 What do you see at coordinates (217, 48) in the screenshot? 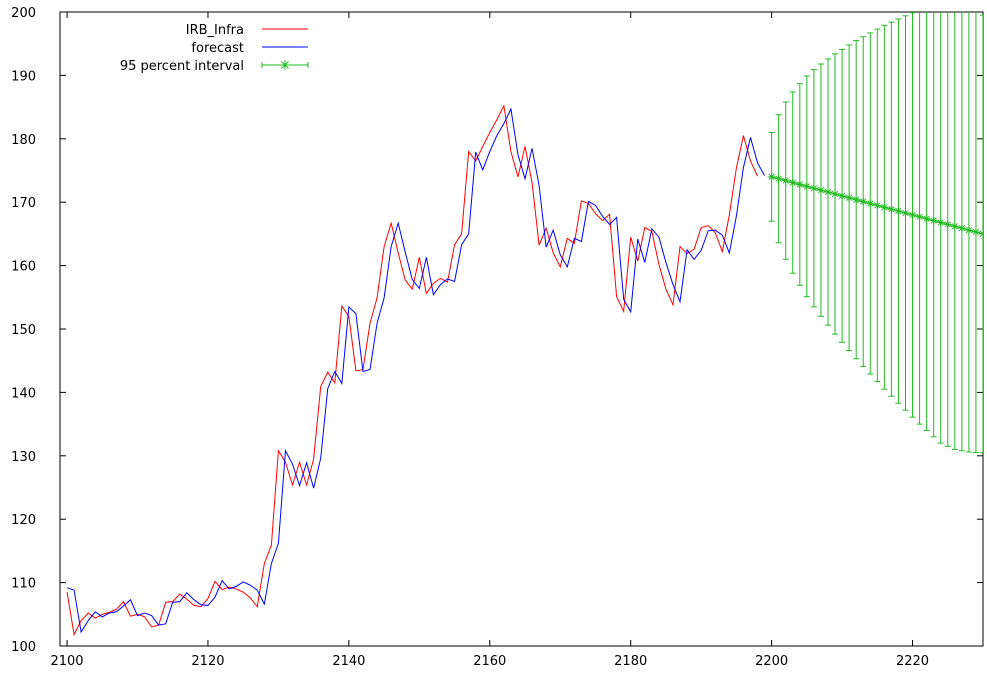
I see `legend-label: forecast` at bounding box center [217, 48].